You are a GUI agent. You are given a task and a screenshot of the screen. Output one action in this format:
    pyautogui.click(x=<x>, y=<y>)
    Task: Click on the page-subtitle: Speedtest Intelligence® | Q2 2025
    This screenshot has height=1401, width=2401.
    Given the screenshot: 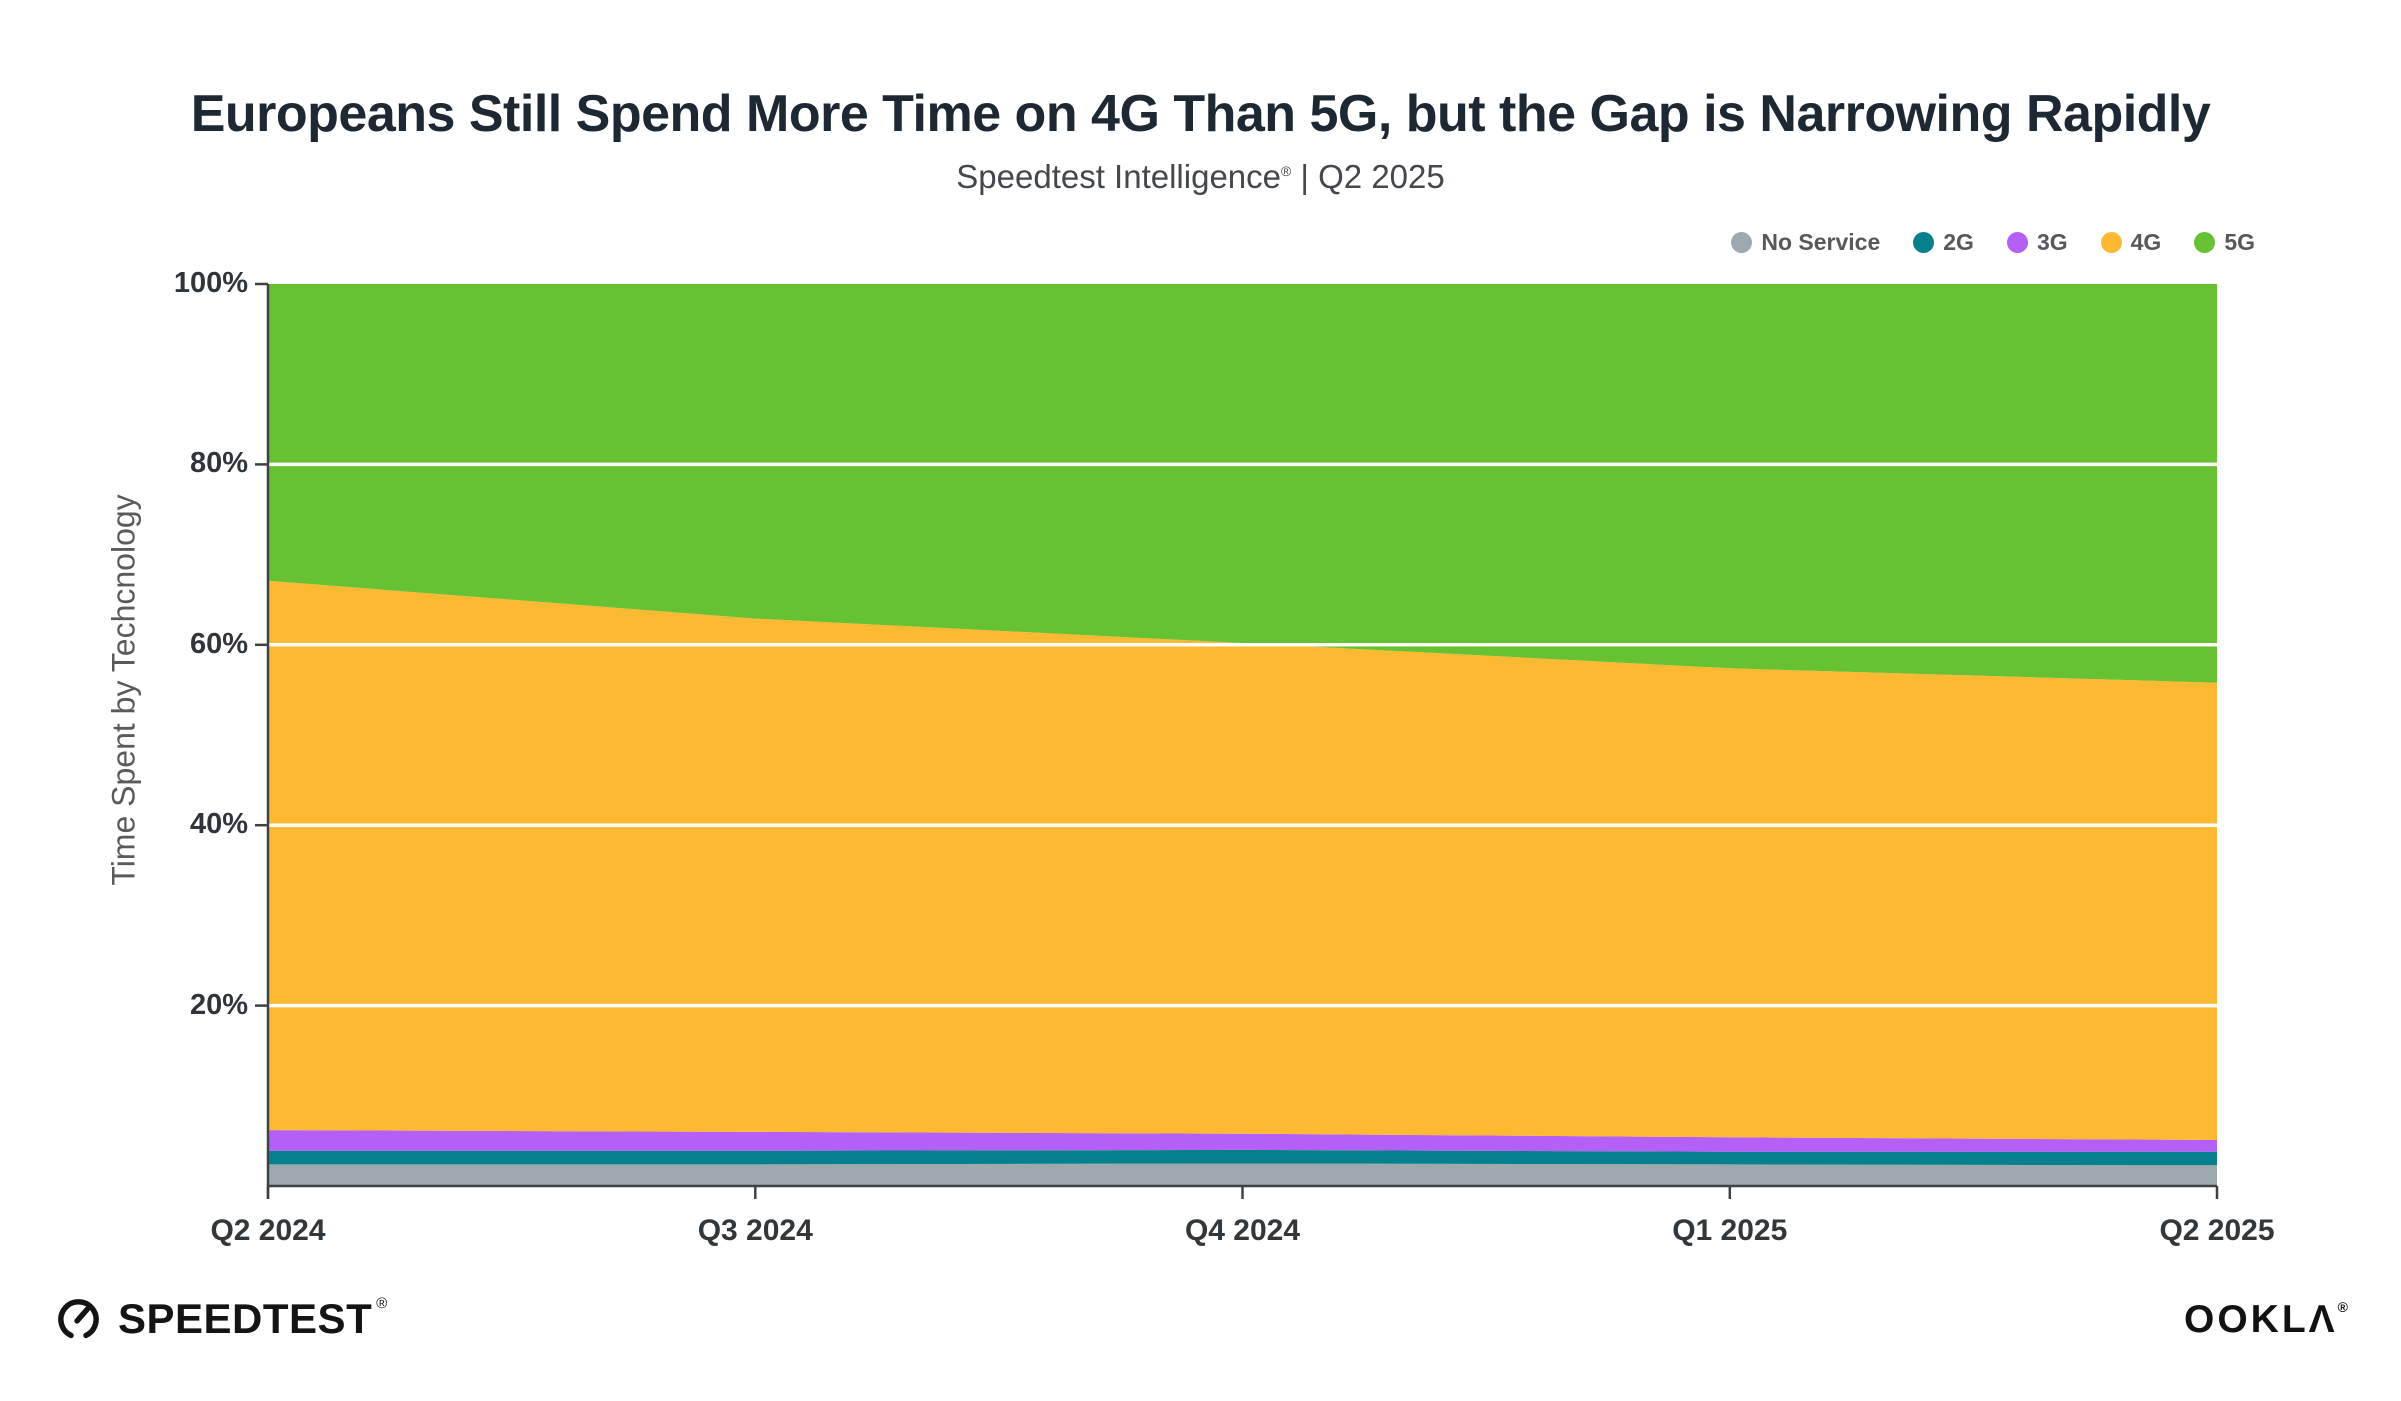 What is the action you would take?
    pyautogui.click(x=1200, y=177)
    